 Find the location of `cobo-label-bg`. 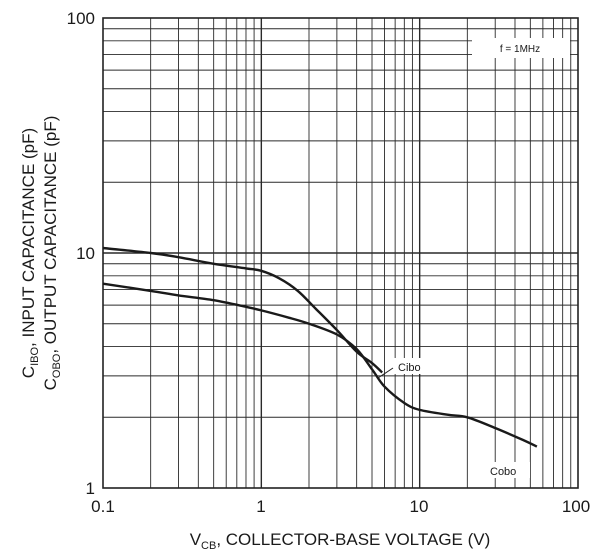

cobo-label-bg is located at coordinates (508, 470).